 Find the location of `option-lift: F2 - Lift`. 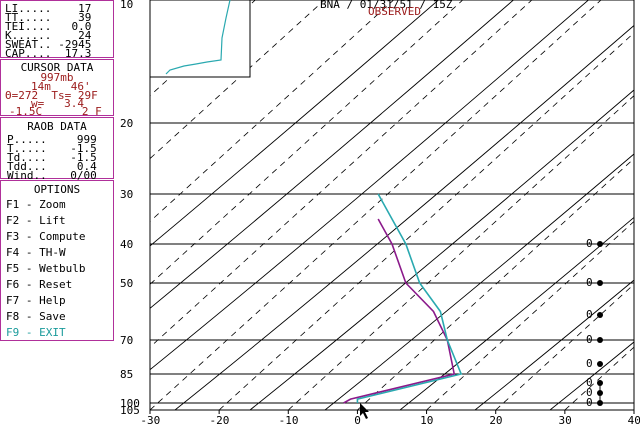

option-lift: F2 - Lift is located at coordinates (36, 220).